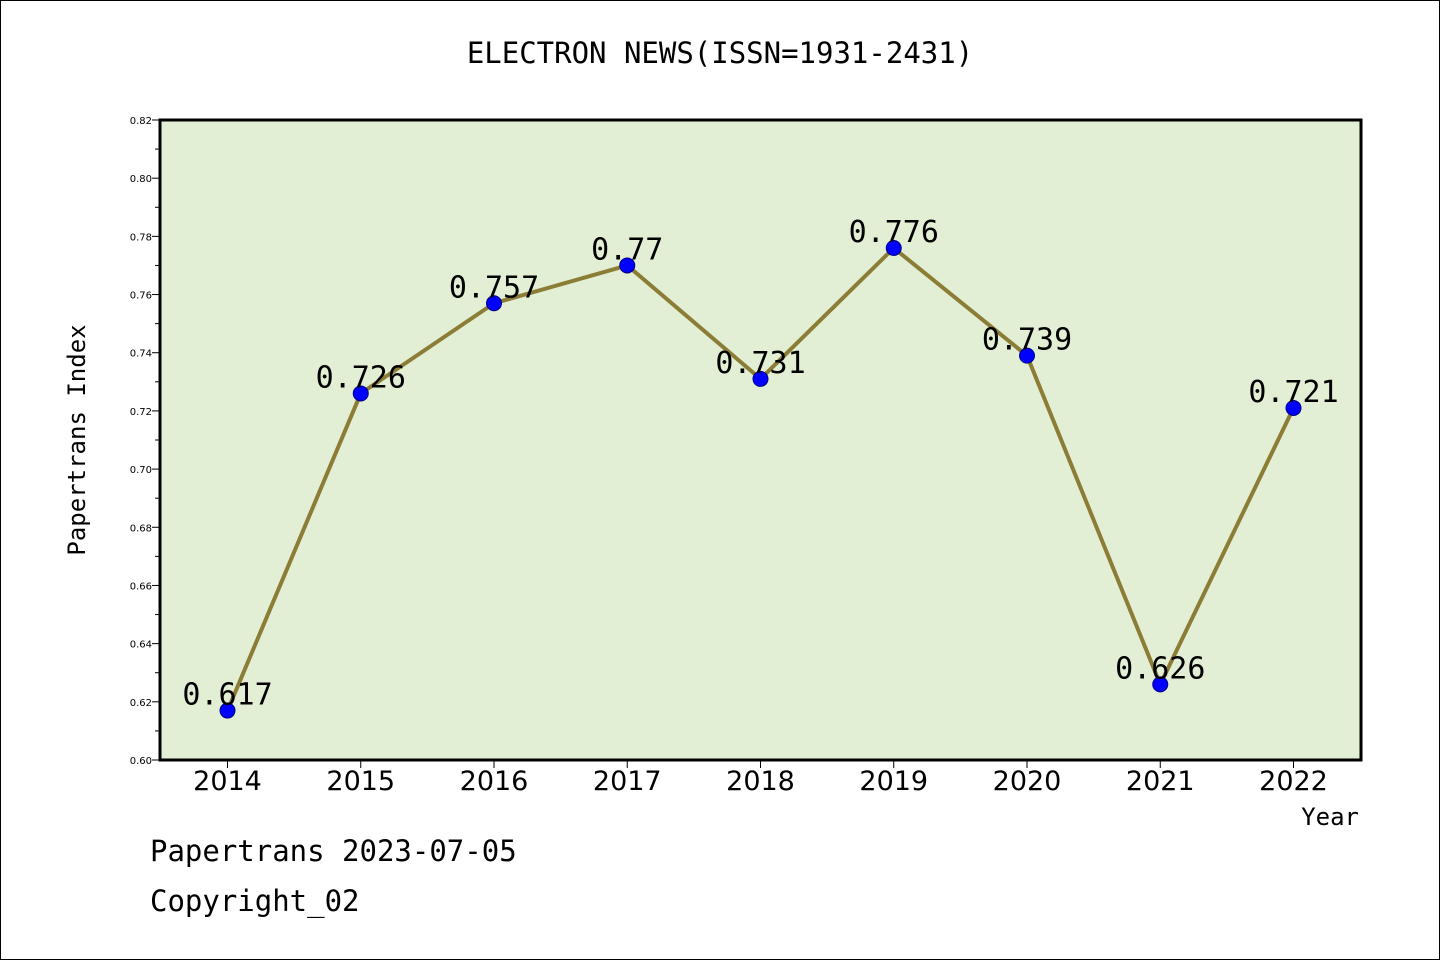  I want to click on y-tick-label: 0.76, so click(141, 296).